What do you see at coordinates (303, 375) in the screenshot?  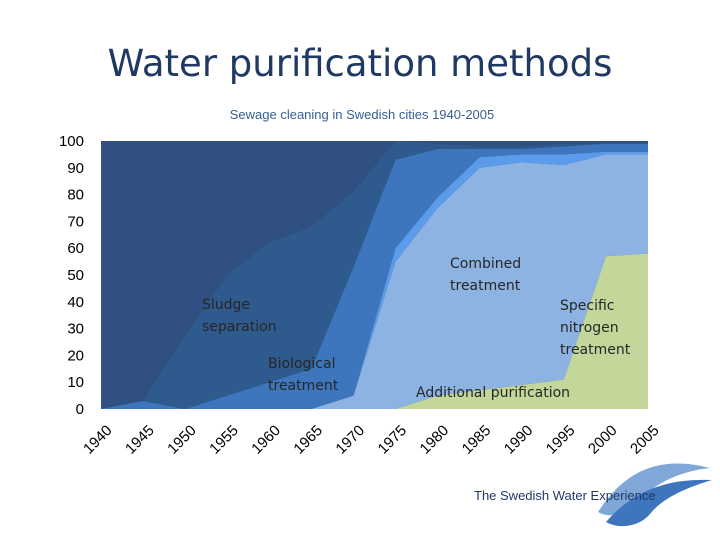 I see `annotation-biological-treatment: Biological treatment` at bounding box center [303, 375].